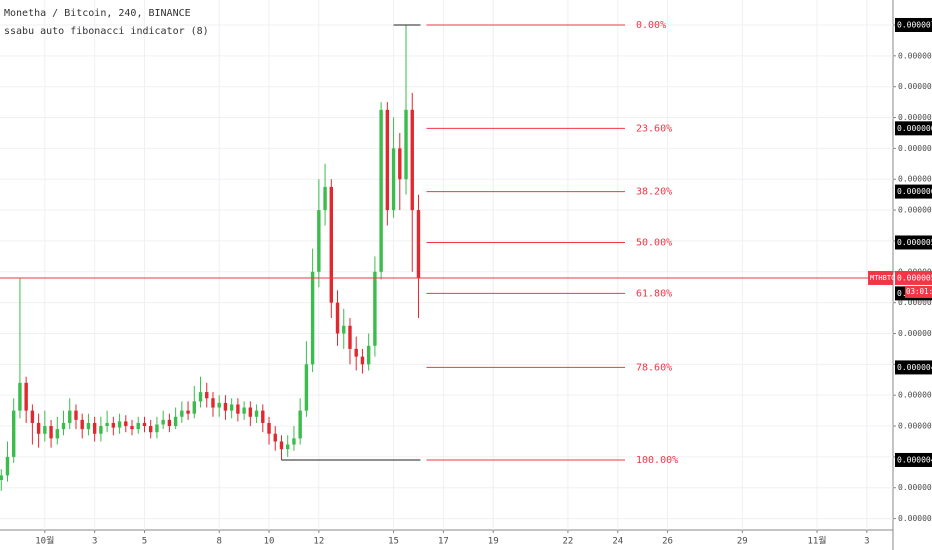  I want to click on x-tick-label: 22, so click(568, 542).